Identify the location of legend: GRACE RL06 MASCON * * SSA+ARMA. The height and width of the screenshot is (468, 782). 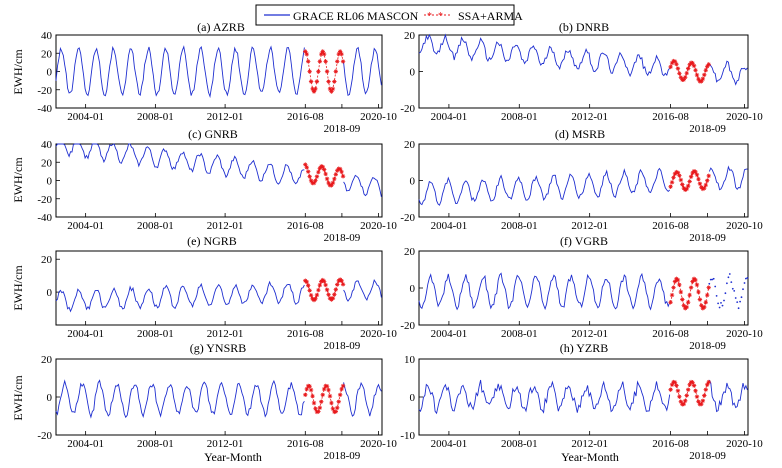
(389, 15).